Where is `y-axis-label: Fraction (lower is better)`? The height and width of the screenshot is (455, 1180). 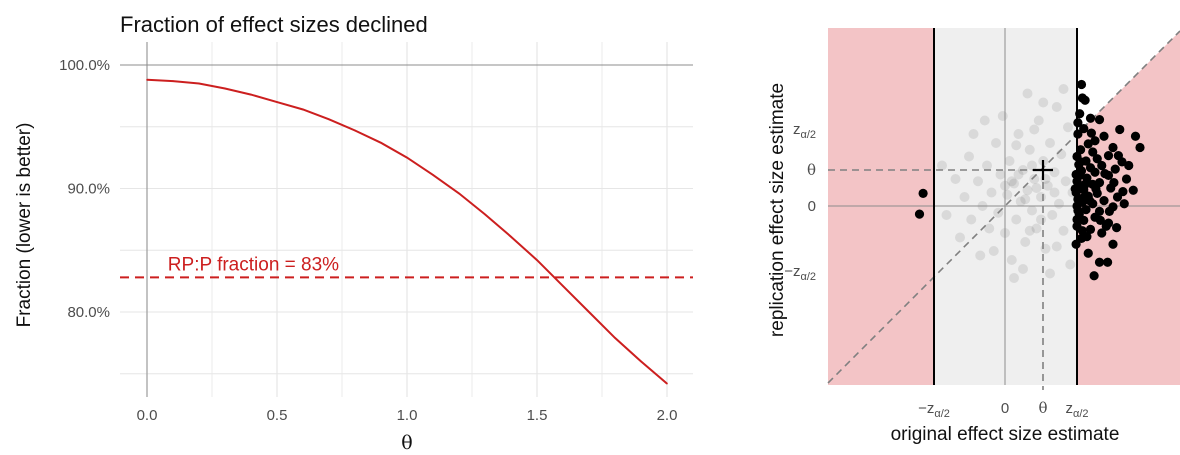
y-axis-label: Fraction (lower is better) is located at coordinates (24, 225).